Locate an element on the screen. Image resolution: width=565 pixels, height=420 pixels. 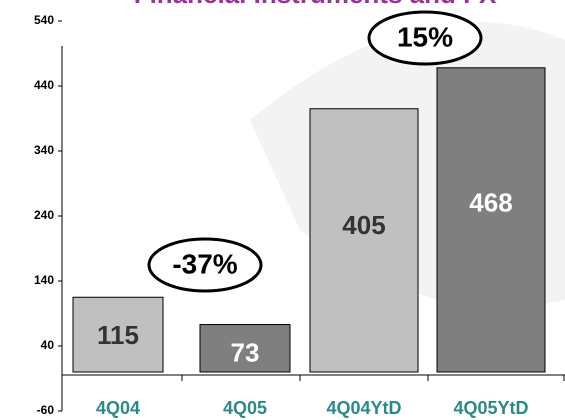
x-tick-label: 4Q04 is located at coordinates (118, 408).